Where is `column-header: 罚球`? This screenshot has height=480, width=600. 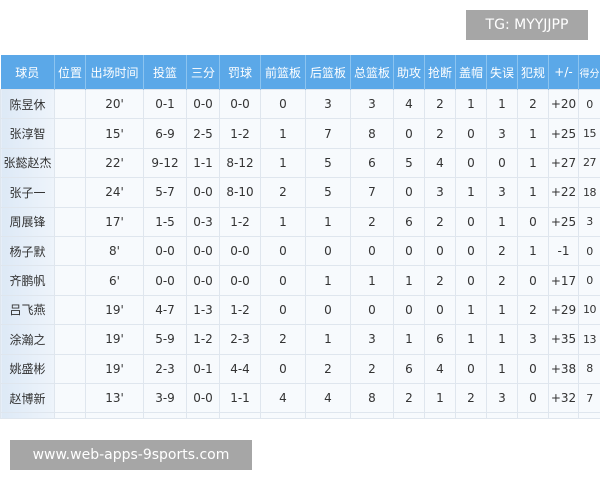
column-header: 罚球 is located at coordinates (240, 72).